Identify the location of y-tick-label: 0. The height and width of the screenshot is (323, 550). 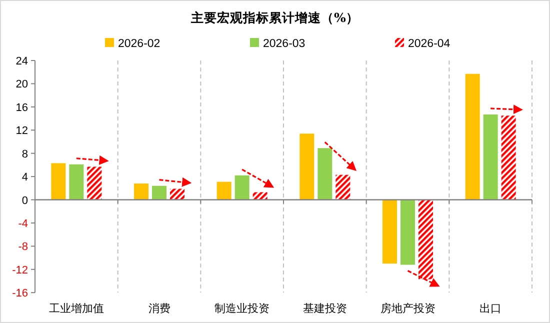
(25, 200).